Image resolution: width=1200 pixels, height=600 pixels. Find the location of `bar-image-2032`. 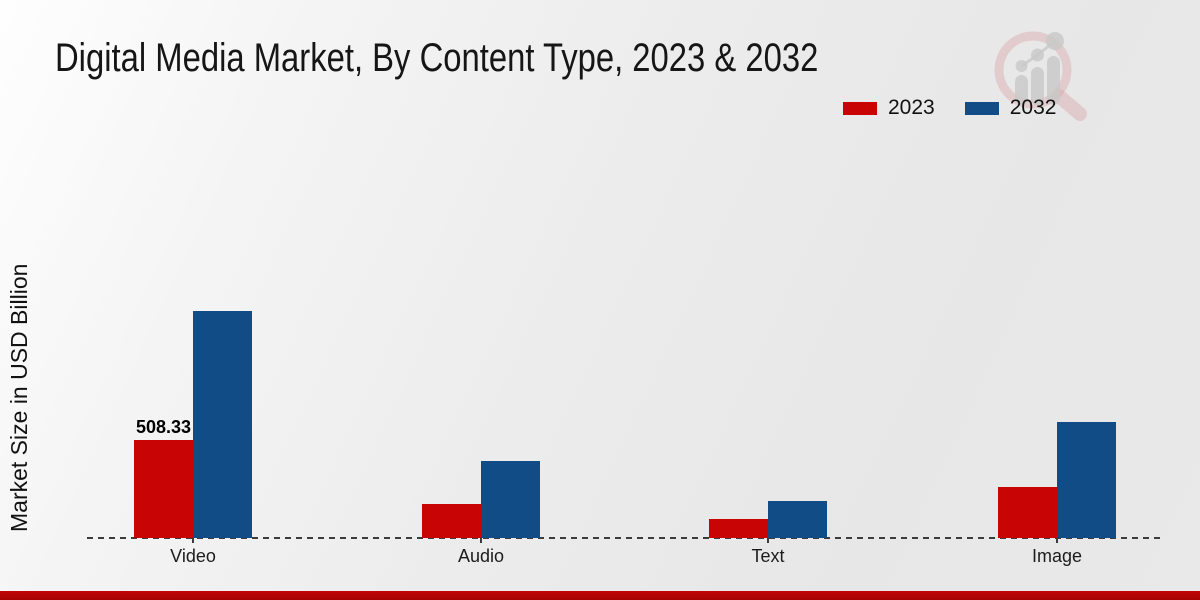

bar-image-2032 is located at coordinates (1086, 480).